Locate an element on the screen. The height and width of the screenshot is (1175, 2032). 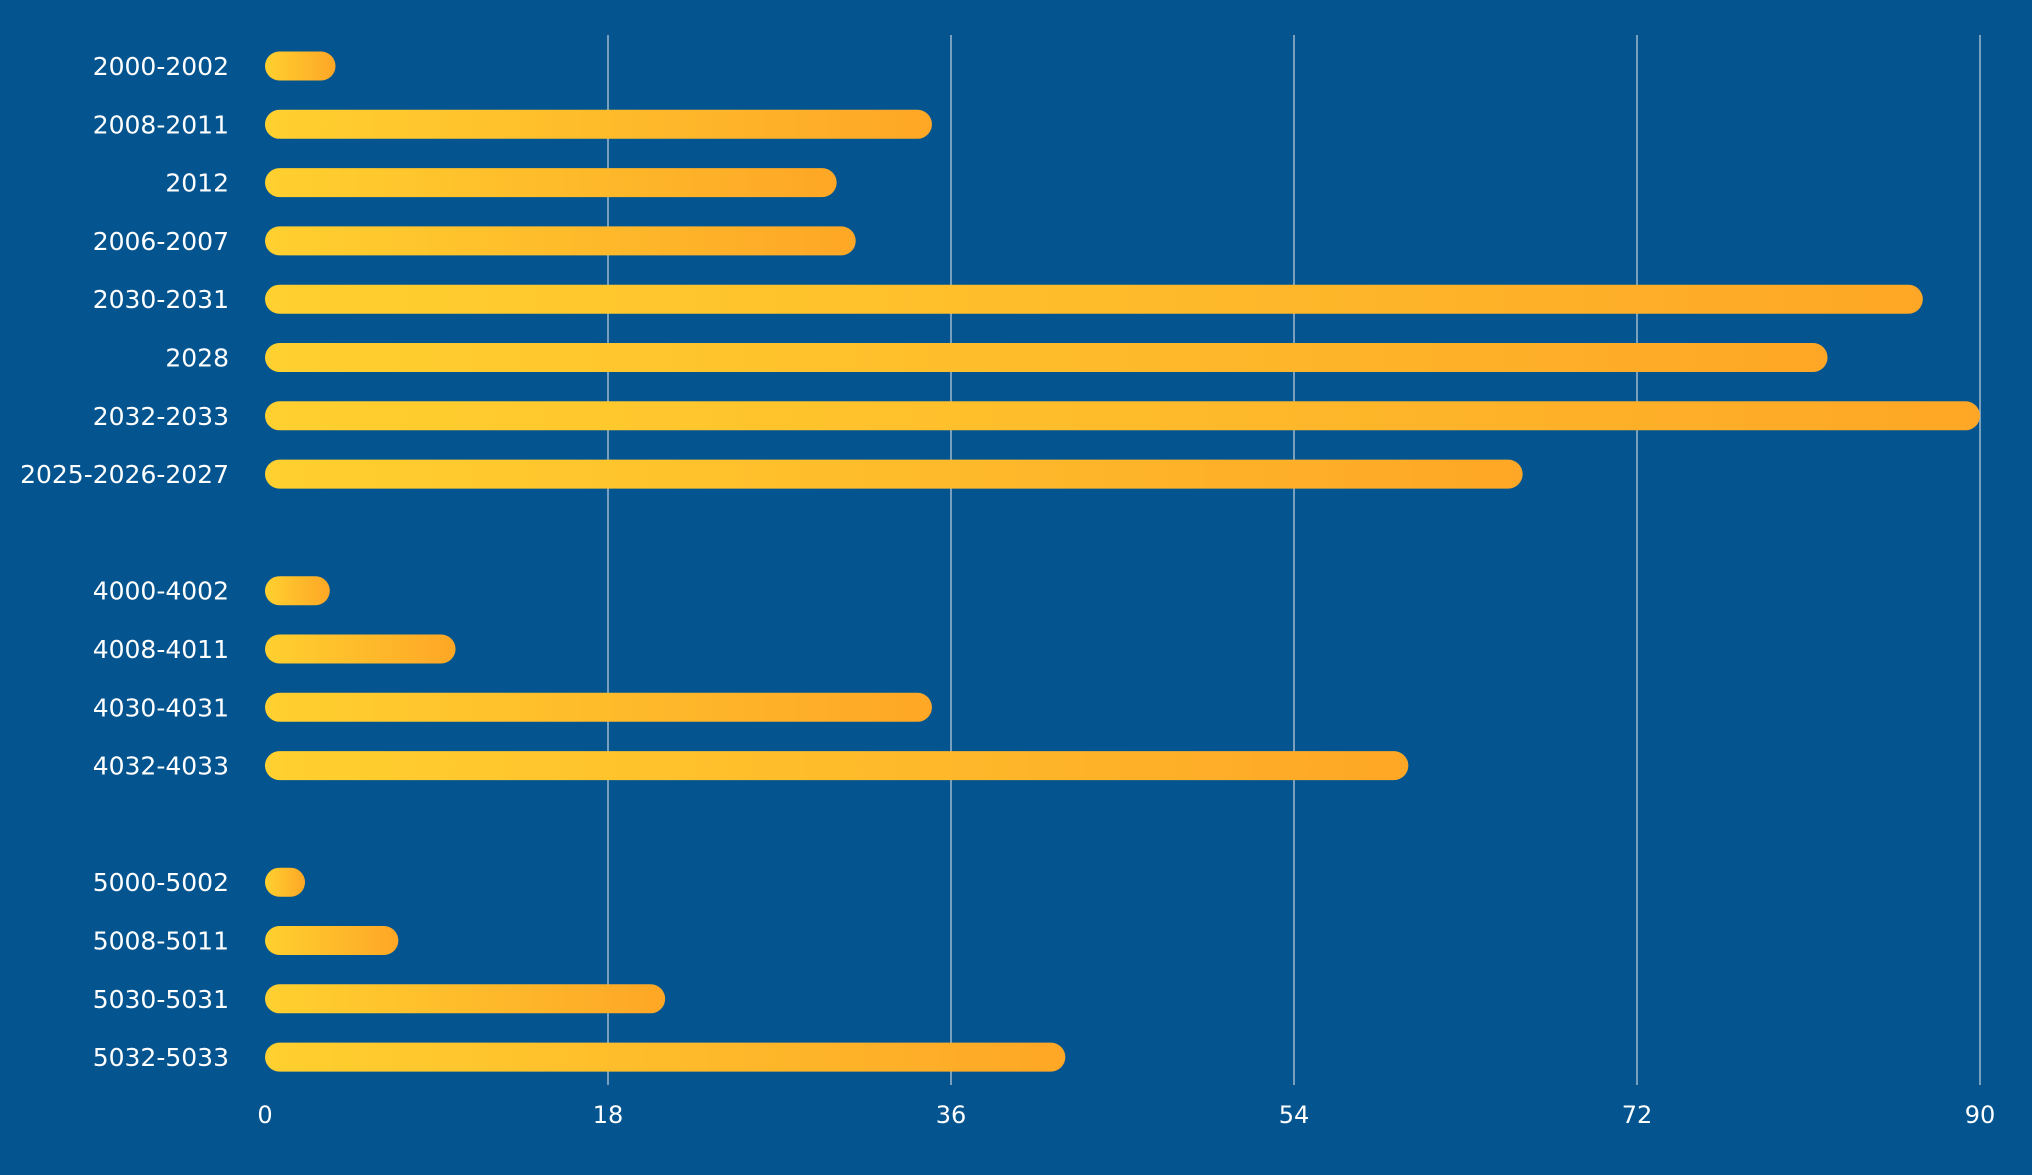
x-tick-label: 36 is located at coordinates (951, 1115).